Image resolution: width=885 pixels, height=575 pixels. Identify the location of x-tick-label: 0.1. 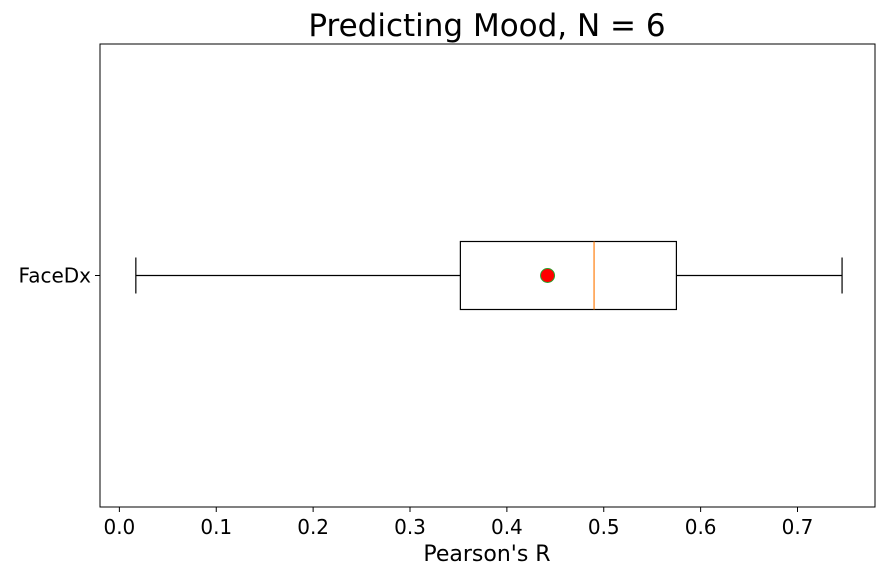
(216, 527).